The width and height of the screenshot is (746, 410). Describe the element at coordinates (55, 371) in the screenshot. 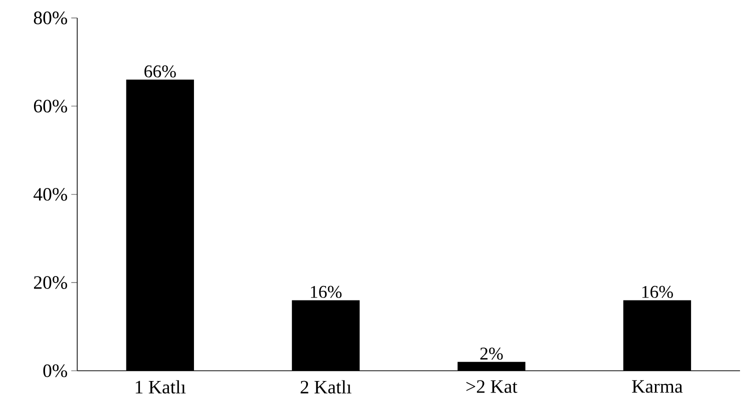

I see `y-tick-label: 0%` at that location.